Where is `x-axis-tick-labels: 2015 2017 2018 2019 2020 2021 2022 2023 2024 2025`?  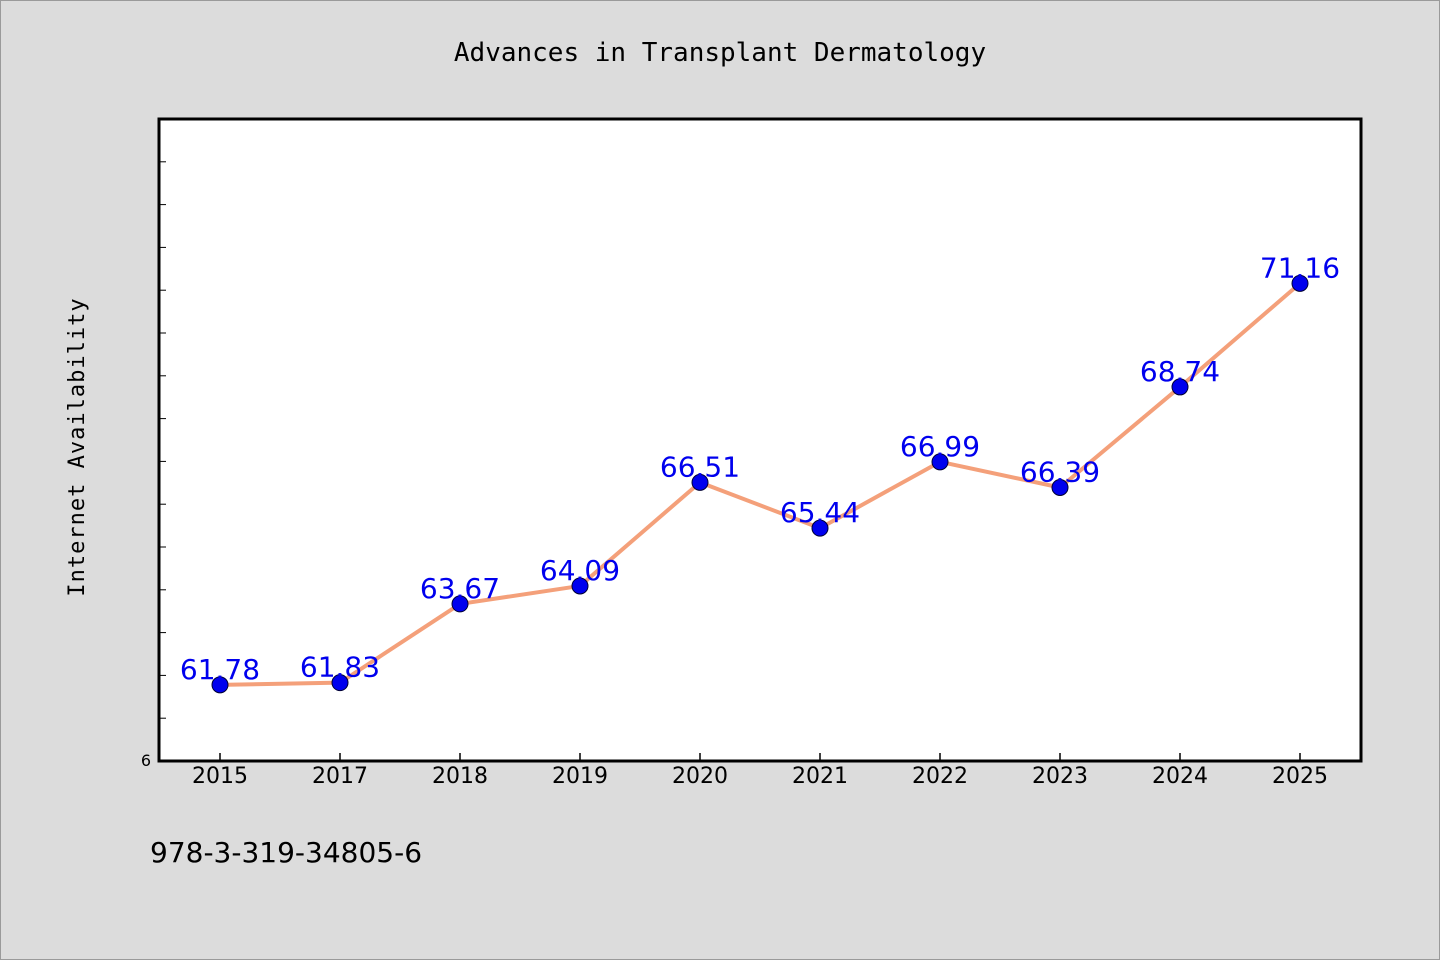
x-axis-tick-labels: 2015 2017 2018 2019 2020 2021 2022 2023 2024 2025 is located at coordinates (760, 776).